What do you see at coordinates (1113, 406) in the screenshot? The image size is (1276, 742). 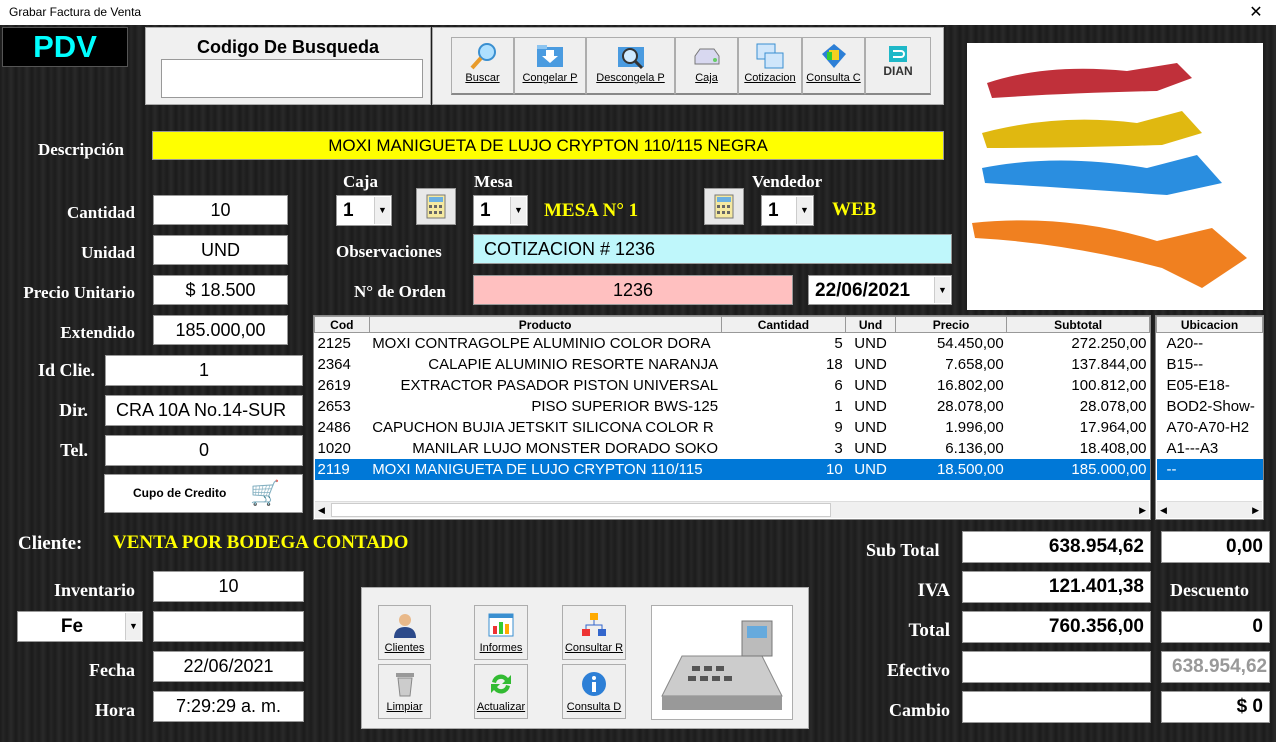 I see `cell-subtotal: 28.078,00` at bounding box center [1113, 406].